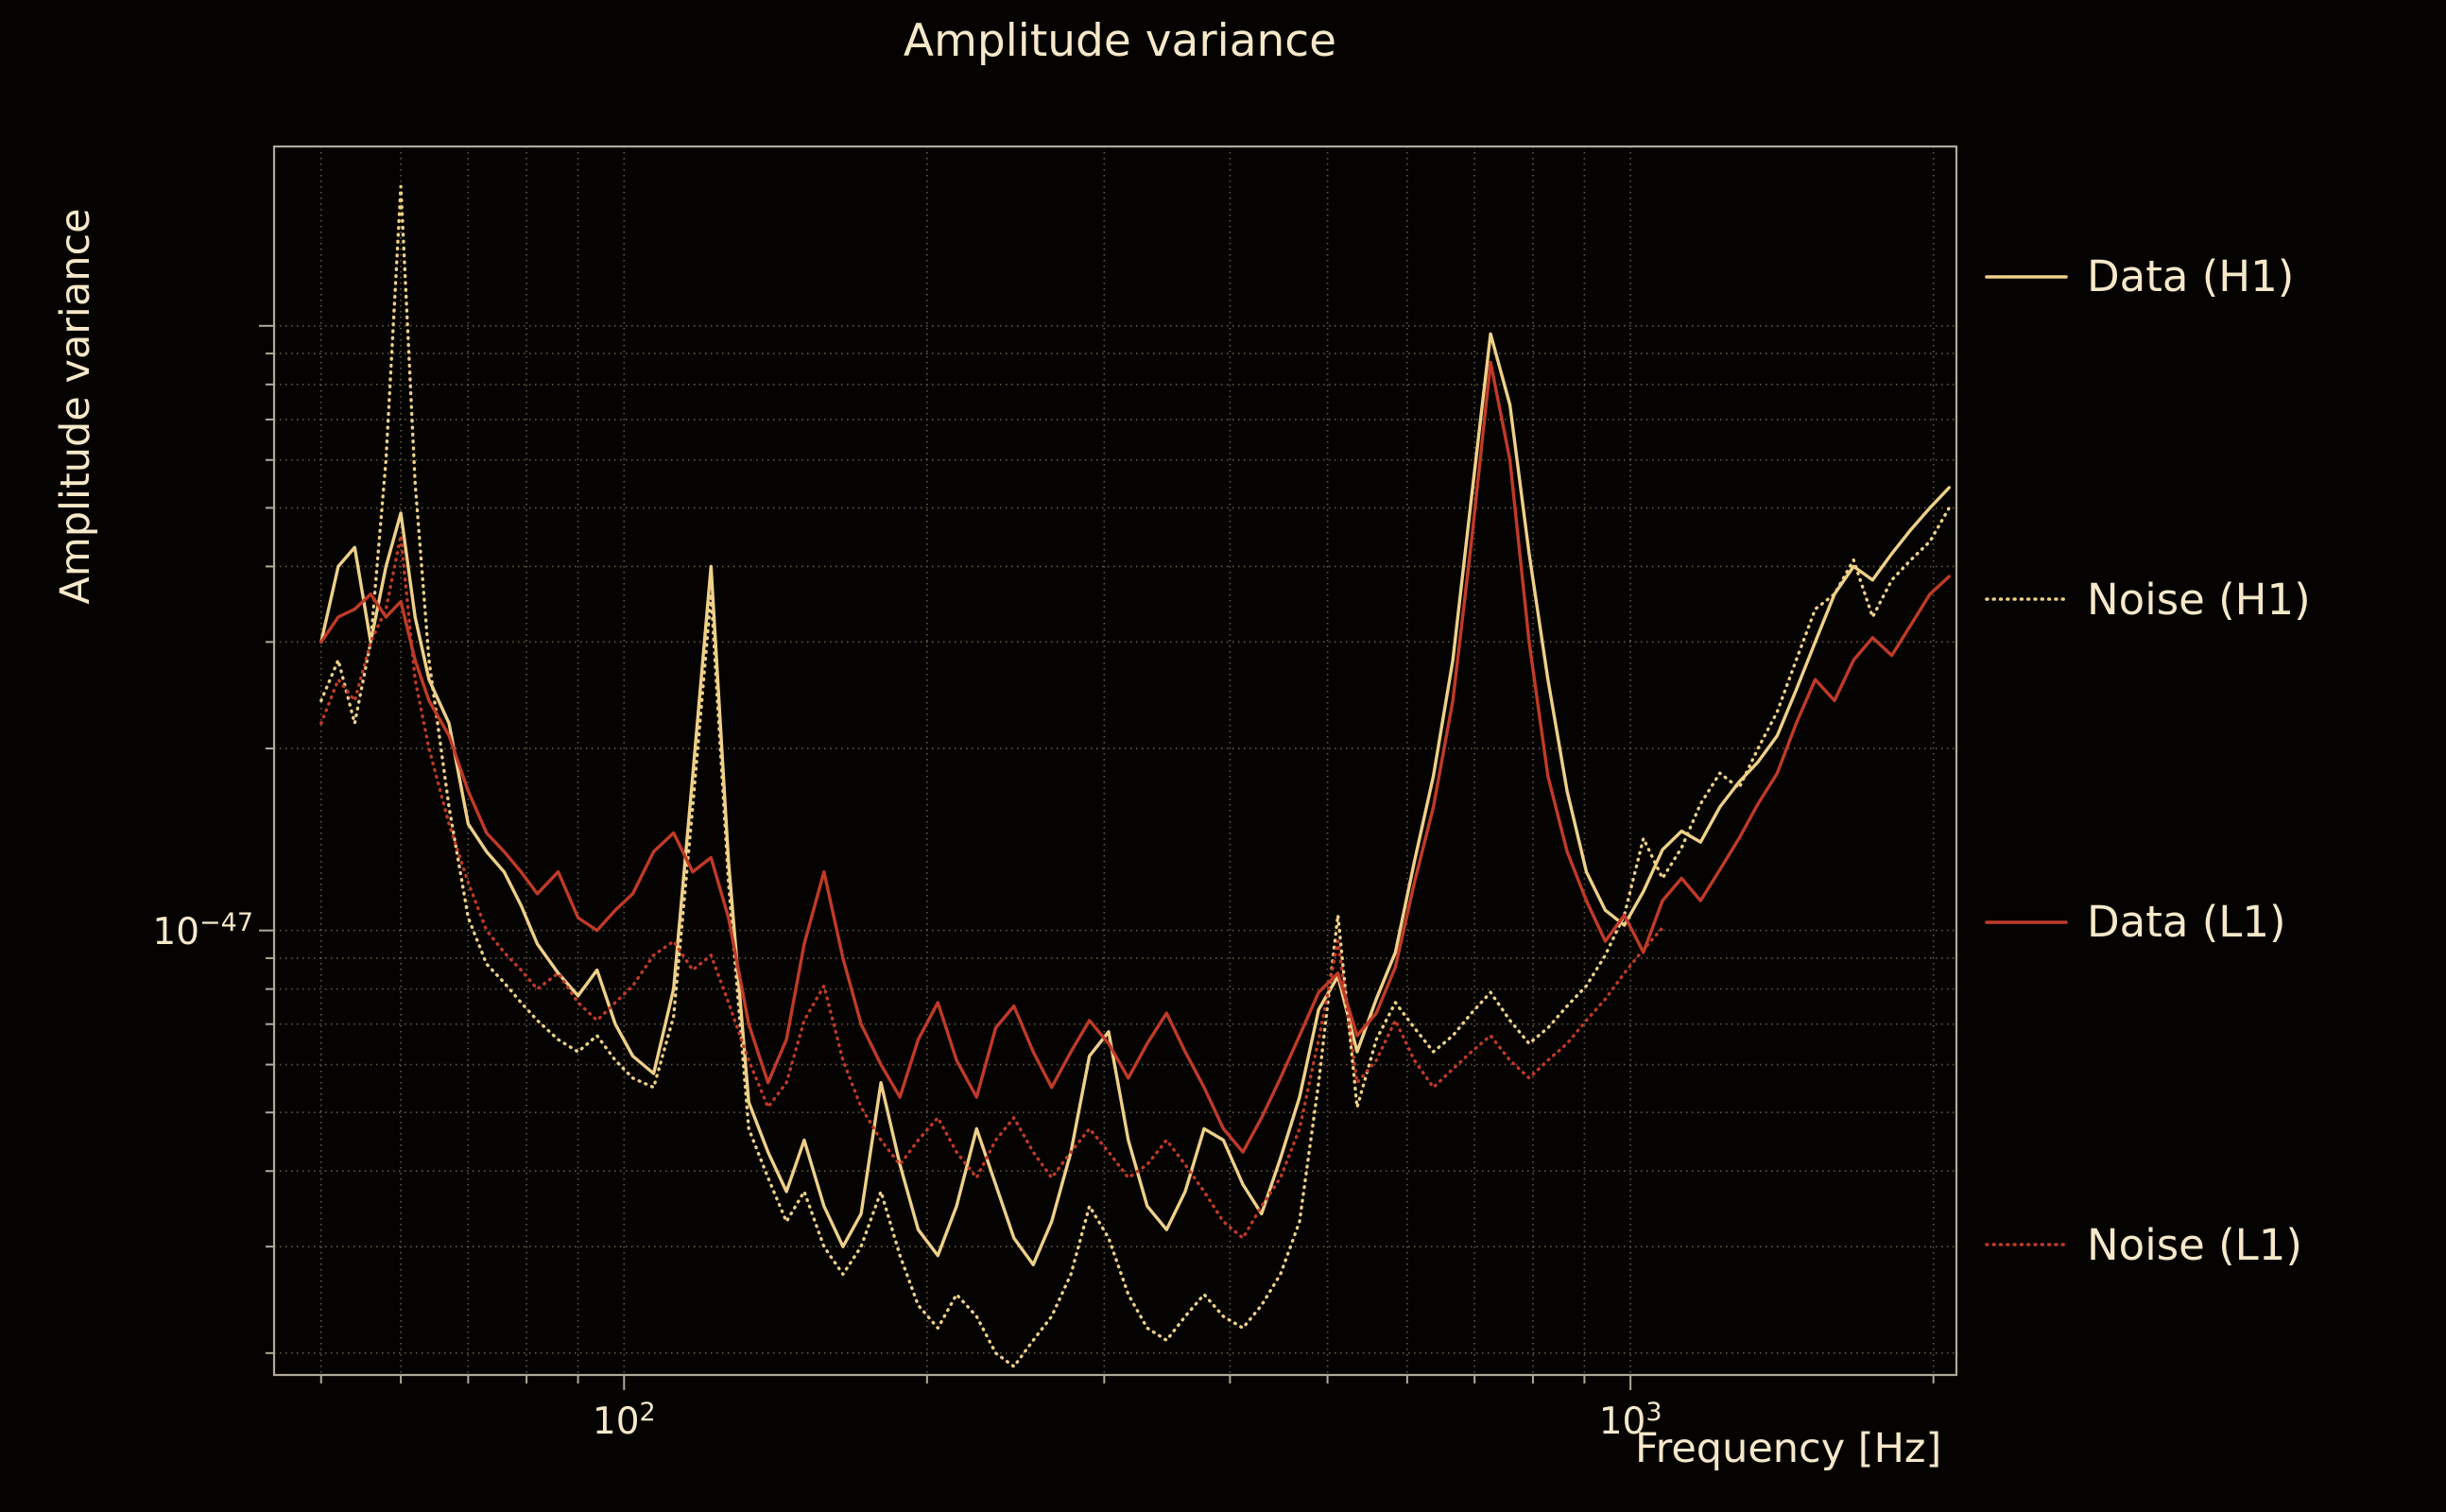 The height and width of the screenshot is (1512, 2446). I want to click on legend-entry-noise-l1: Noise (L1), so click(2148, 1245).